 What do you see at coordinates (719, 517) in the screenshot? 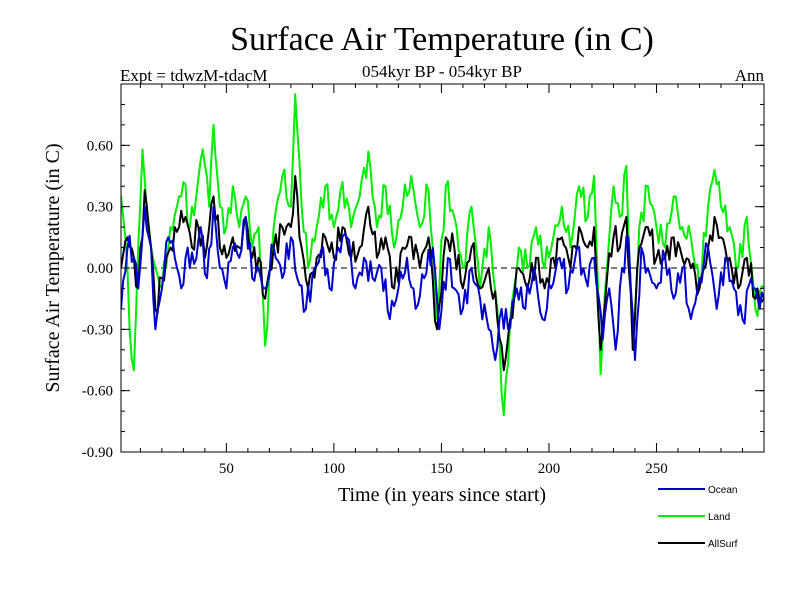
I see `legend-label-land: Land` at bounding box center [719, 517].